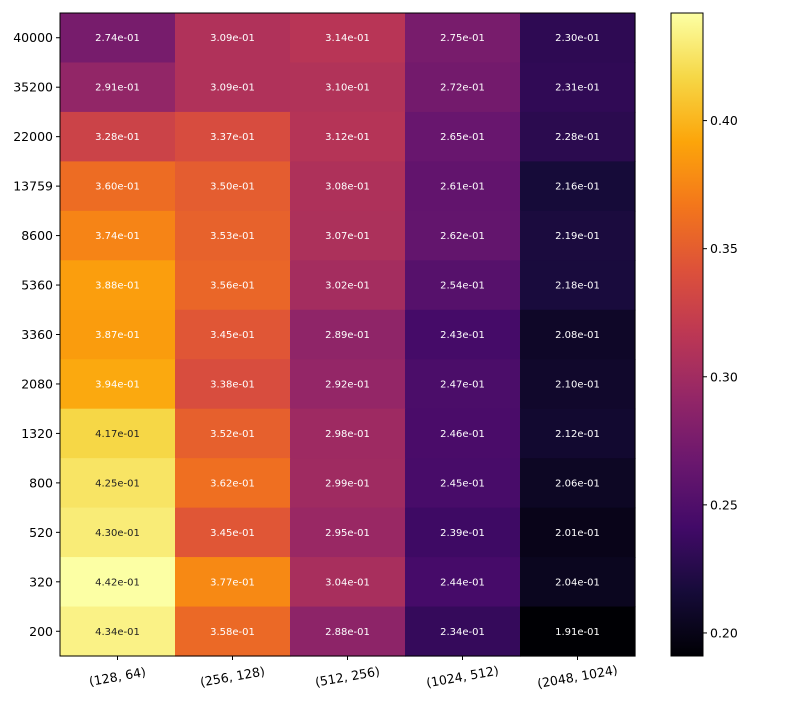  I want to click on cell-value-label: 3.38e-01, so click(232, 384).